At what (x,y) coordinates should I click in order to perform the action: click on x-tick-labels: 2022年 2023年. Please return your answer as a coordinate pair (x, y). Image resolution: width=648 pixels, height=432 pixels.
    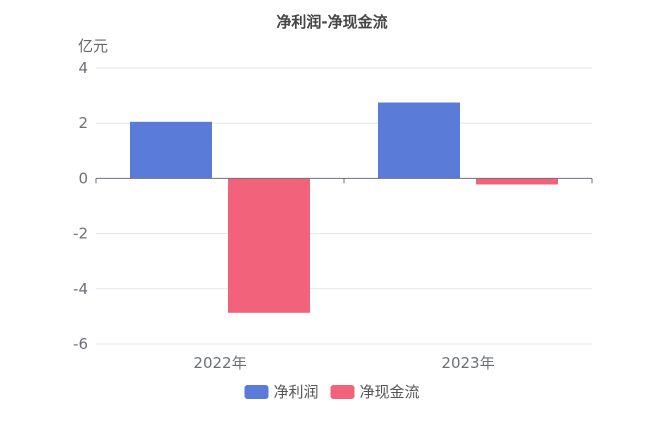
    Looking at the image, I should click on (343, 363).